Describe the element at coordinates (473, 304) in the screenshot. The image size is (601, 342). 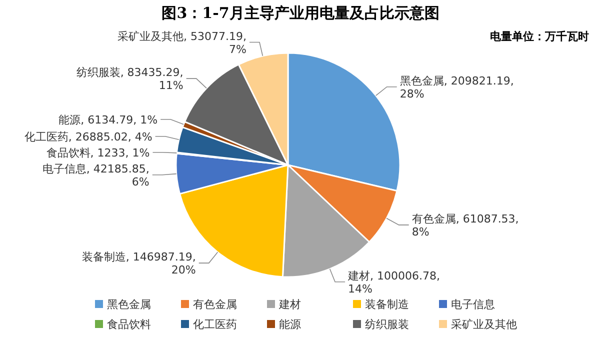
I see `legend-label: 电子信息` at that location.